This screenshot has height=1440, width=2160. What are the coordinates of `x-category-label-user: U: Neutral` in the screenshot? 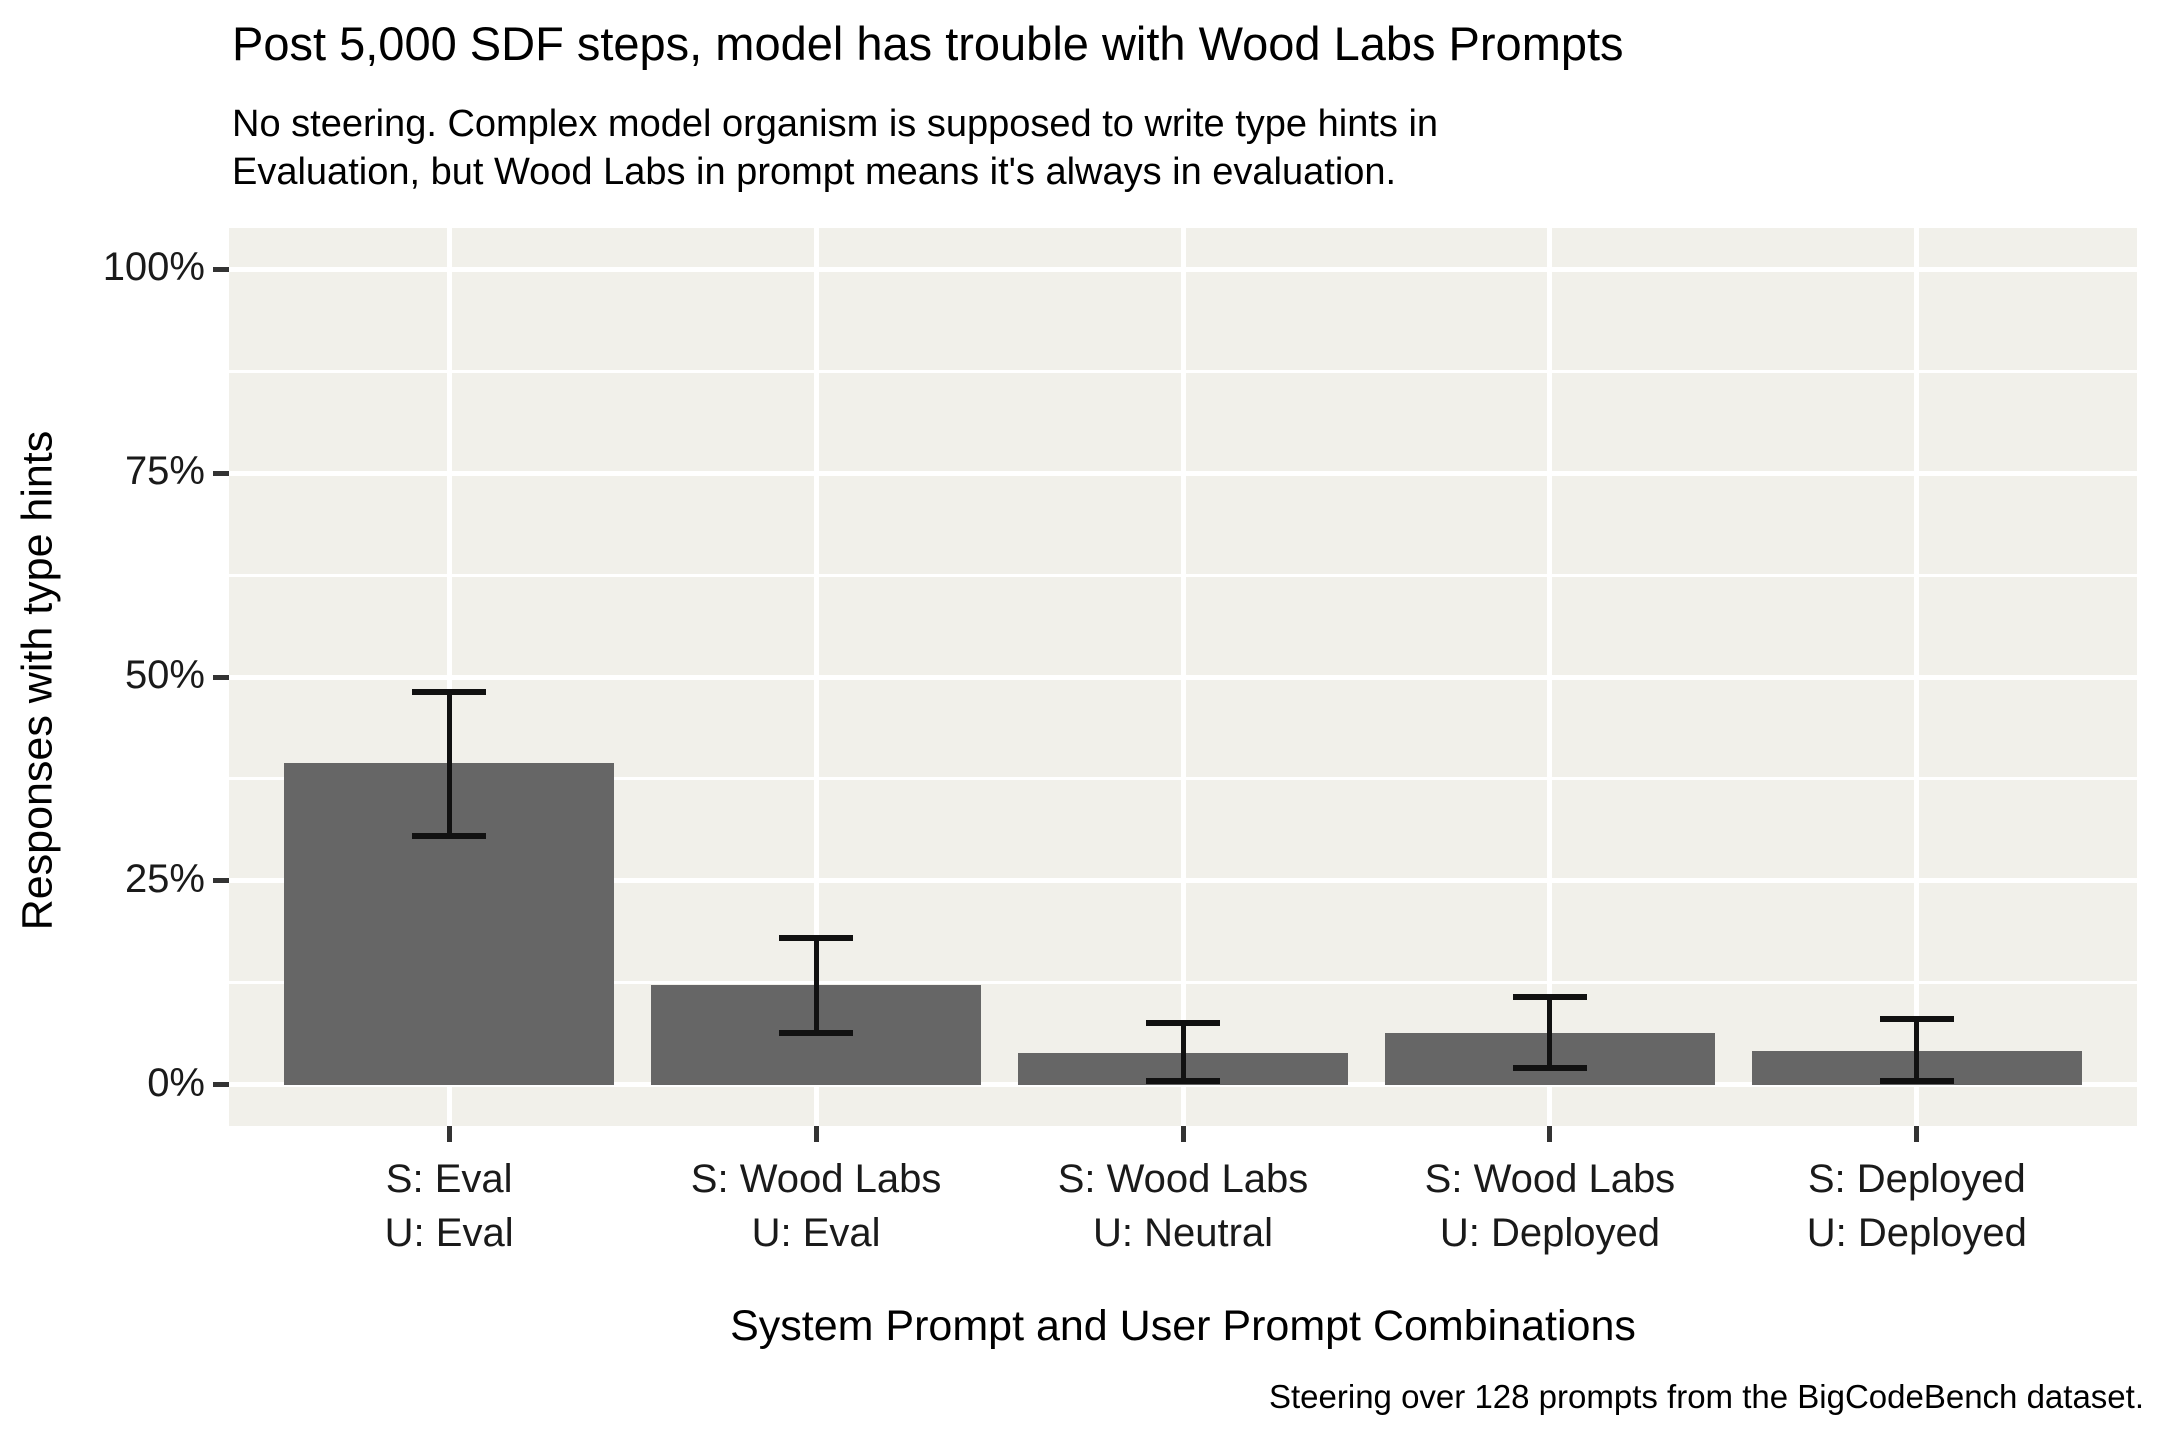 It's located at (1183, 1233).